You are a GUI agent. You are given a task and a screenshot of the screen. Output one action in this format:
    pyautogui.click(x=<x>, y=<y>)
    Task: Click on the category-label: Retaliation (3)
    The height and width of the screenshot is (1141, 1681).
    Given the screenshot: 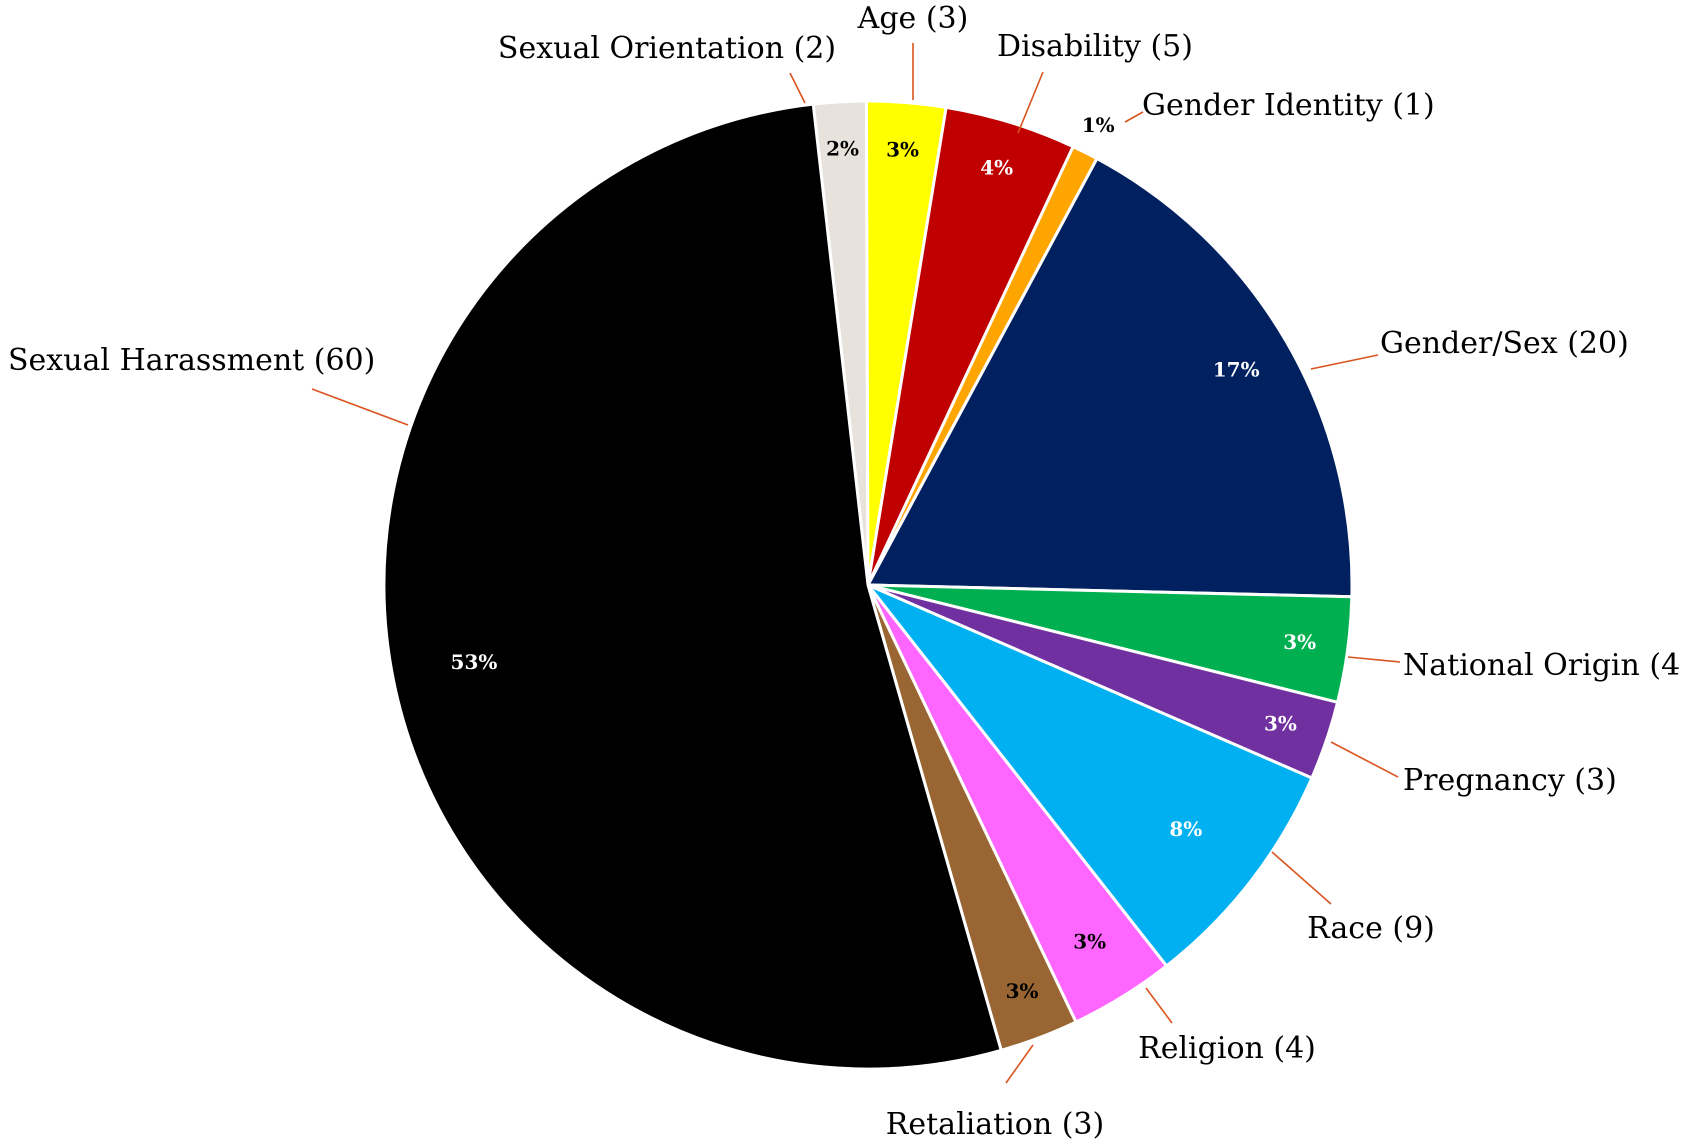 What is the action you would take?
    pyautogui.click(x=995, y=1124)
    